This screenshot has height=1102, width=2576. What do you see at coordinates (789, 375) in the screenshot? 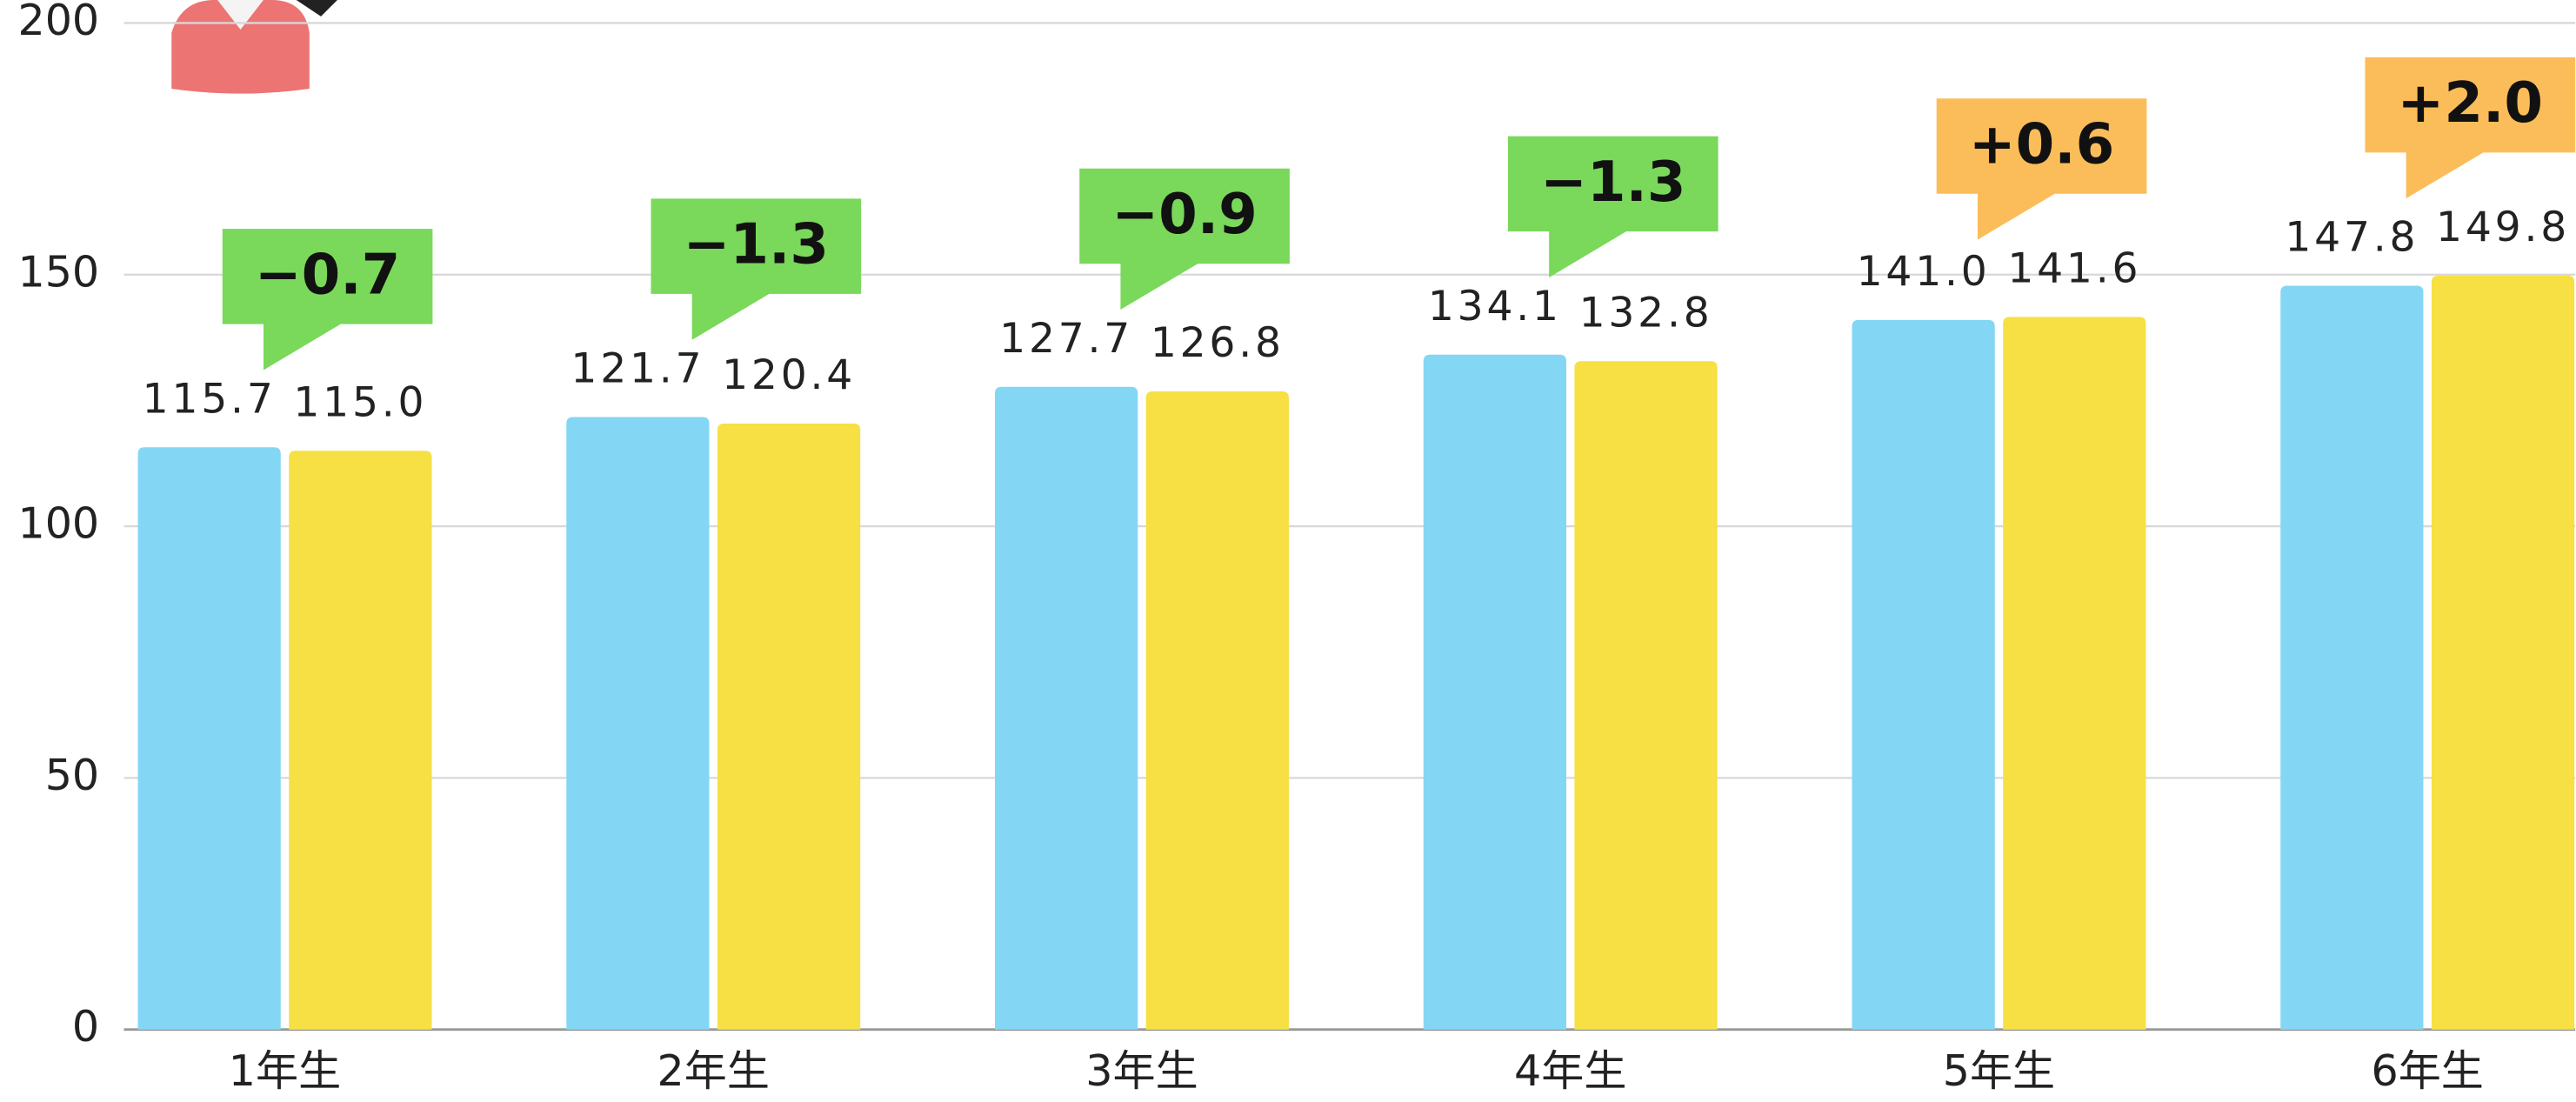
I see `value-label: 120.4` at bounding box center [789, 375].